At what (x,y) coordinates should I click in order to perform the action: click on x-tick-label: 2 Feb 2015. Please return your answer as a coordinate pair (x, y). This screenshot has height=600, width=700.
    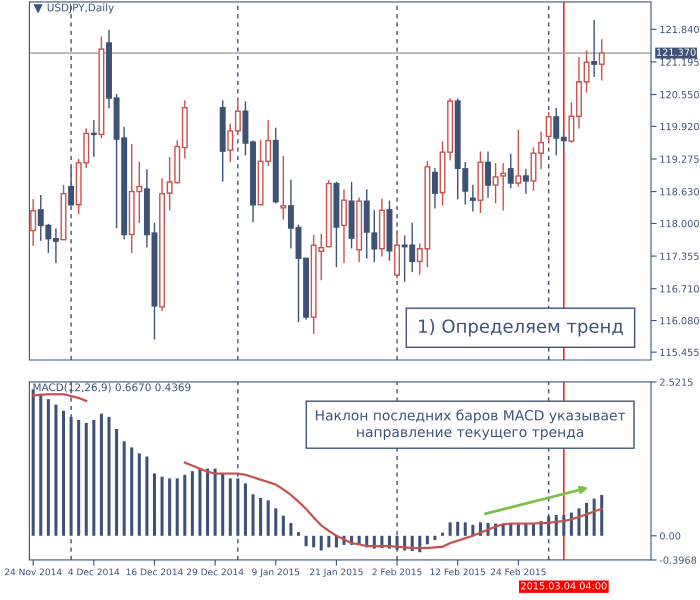
    Looking at the image, I should click on (397, 572).